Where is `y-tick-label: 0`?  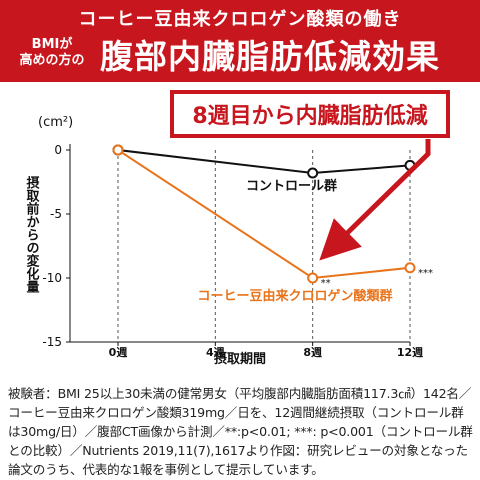
y-tick-label: 0 is located at coordinates (58, 150).